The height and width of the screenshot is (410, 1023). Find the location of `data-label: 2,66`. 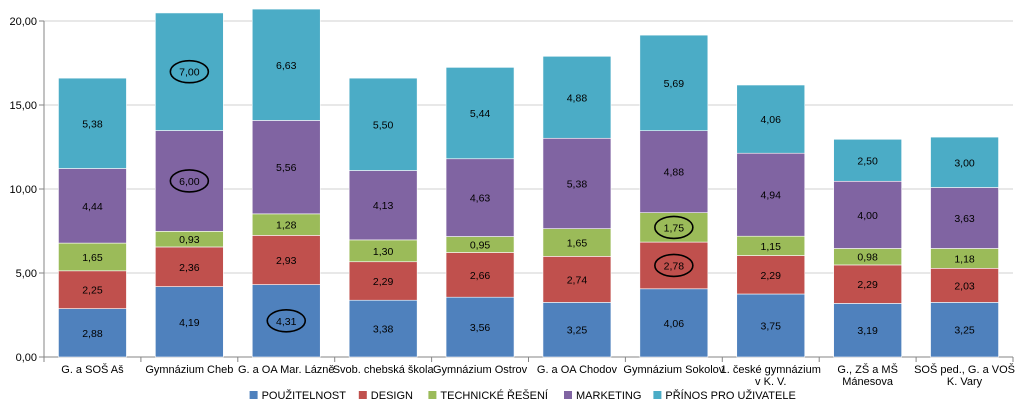

data-label: 2,66 is located at coordinates (480, 276).